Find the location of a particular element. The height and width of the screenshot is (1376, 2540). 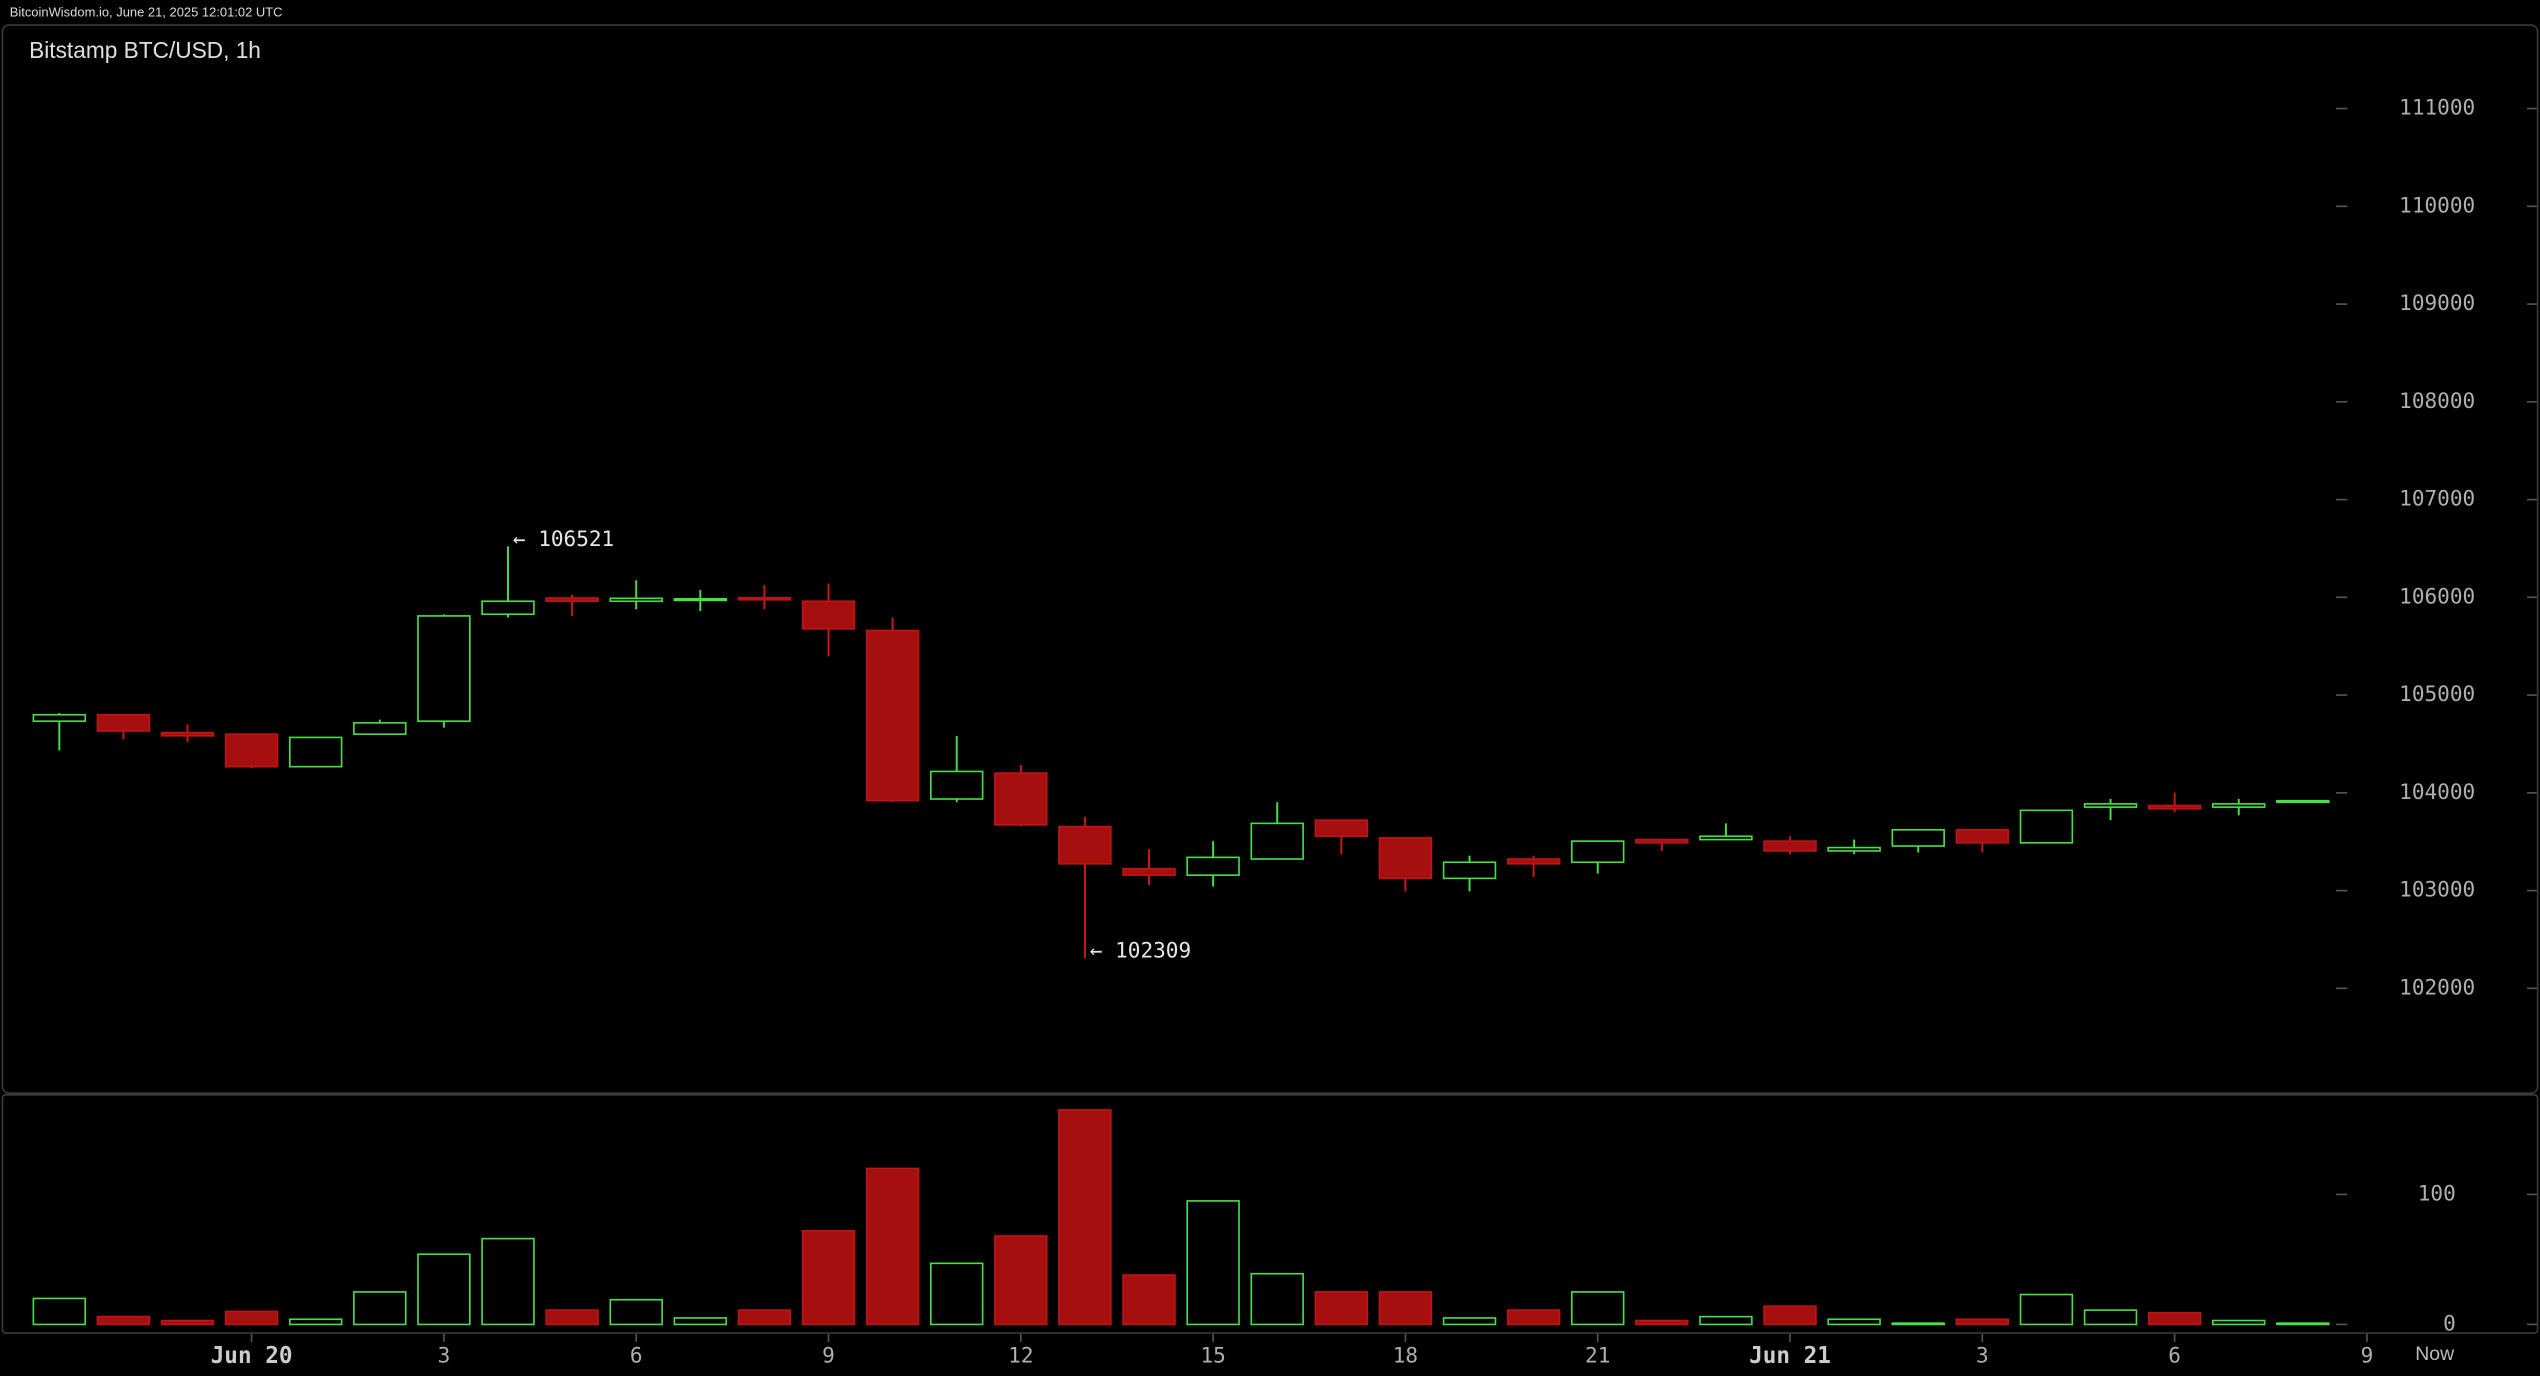

y-tick-label: 106000 is located at coordinates (2437, 595).